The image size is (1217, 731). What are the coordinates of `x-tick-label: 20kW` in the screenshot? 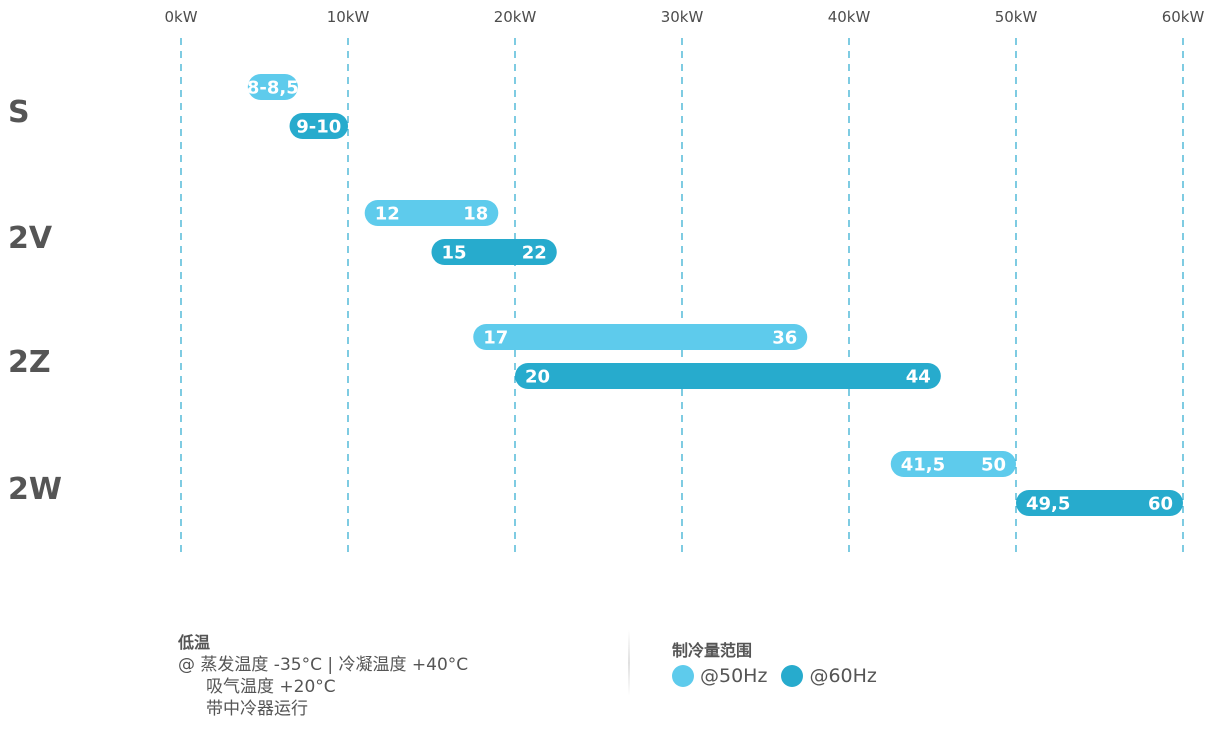 It's located at (515, 17).